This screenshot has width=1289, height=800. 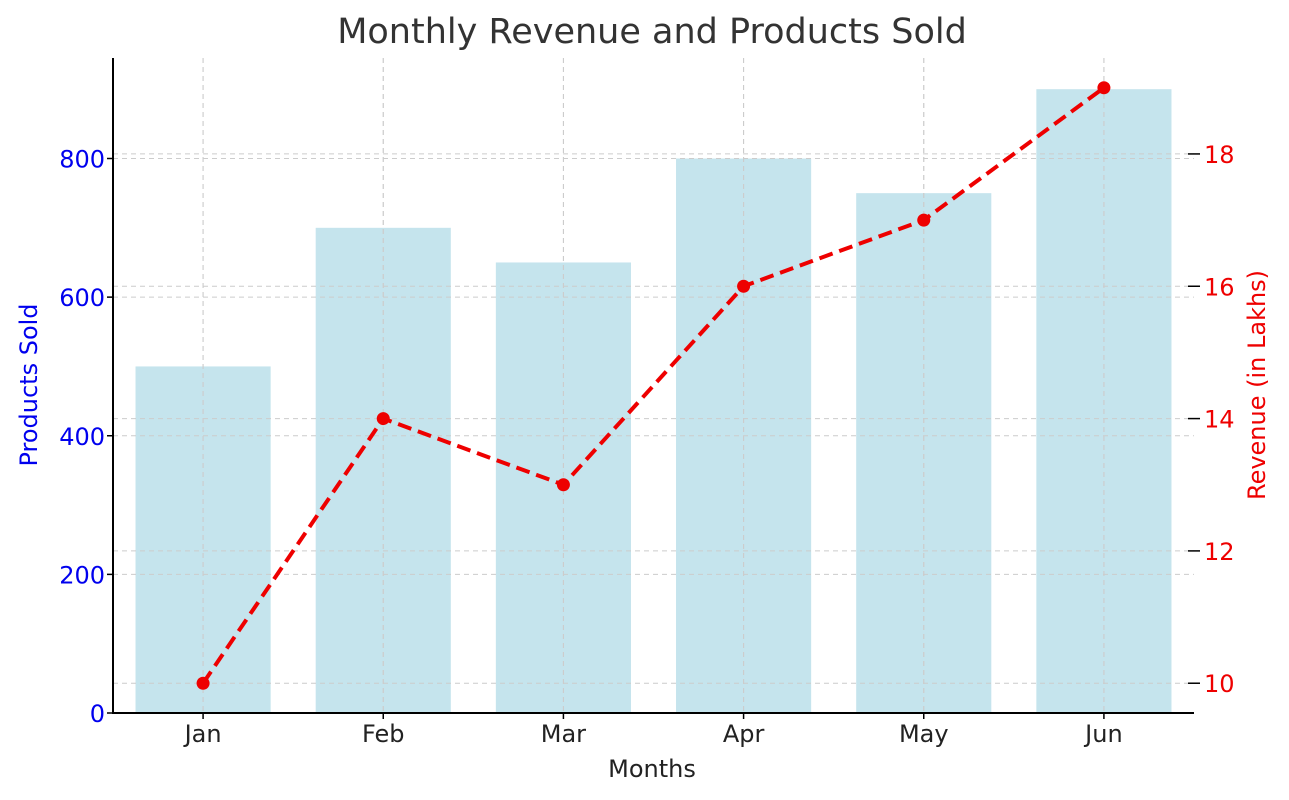 What do you see at coordinates (82, 575) in the screenshot?
I see `y-left-tick-label: 200` at bounding box center [82, 575].